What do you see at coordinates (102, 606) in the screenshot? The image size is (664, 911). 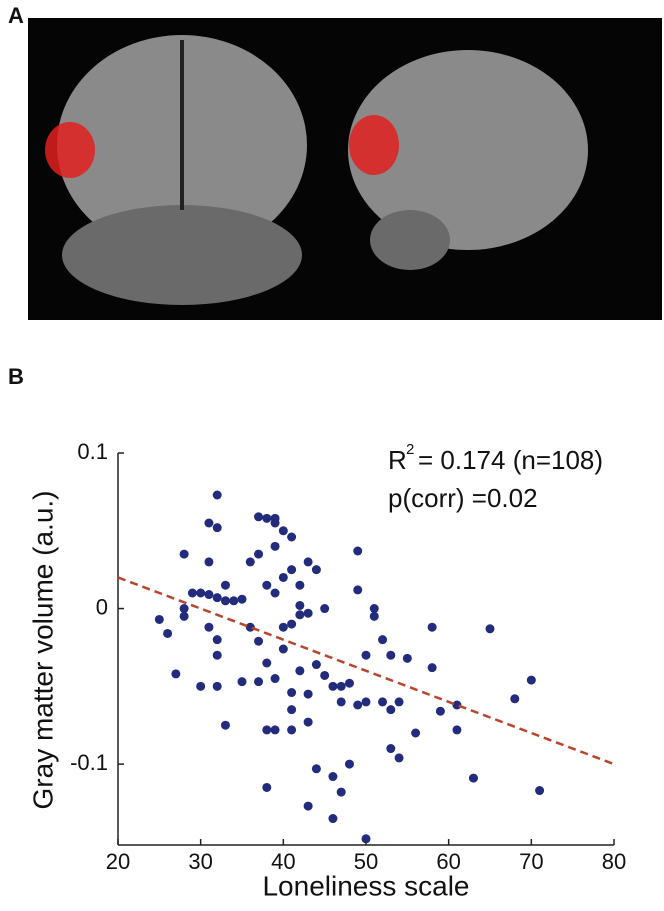 I see `y-tick-label: 0` at bounding box center [102, 606].